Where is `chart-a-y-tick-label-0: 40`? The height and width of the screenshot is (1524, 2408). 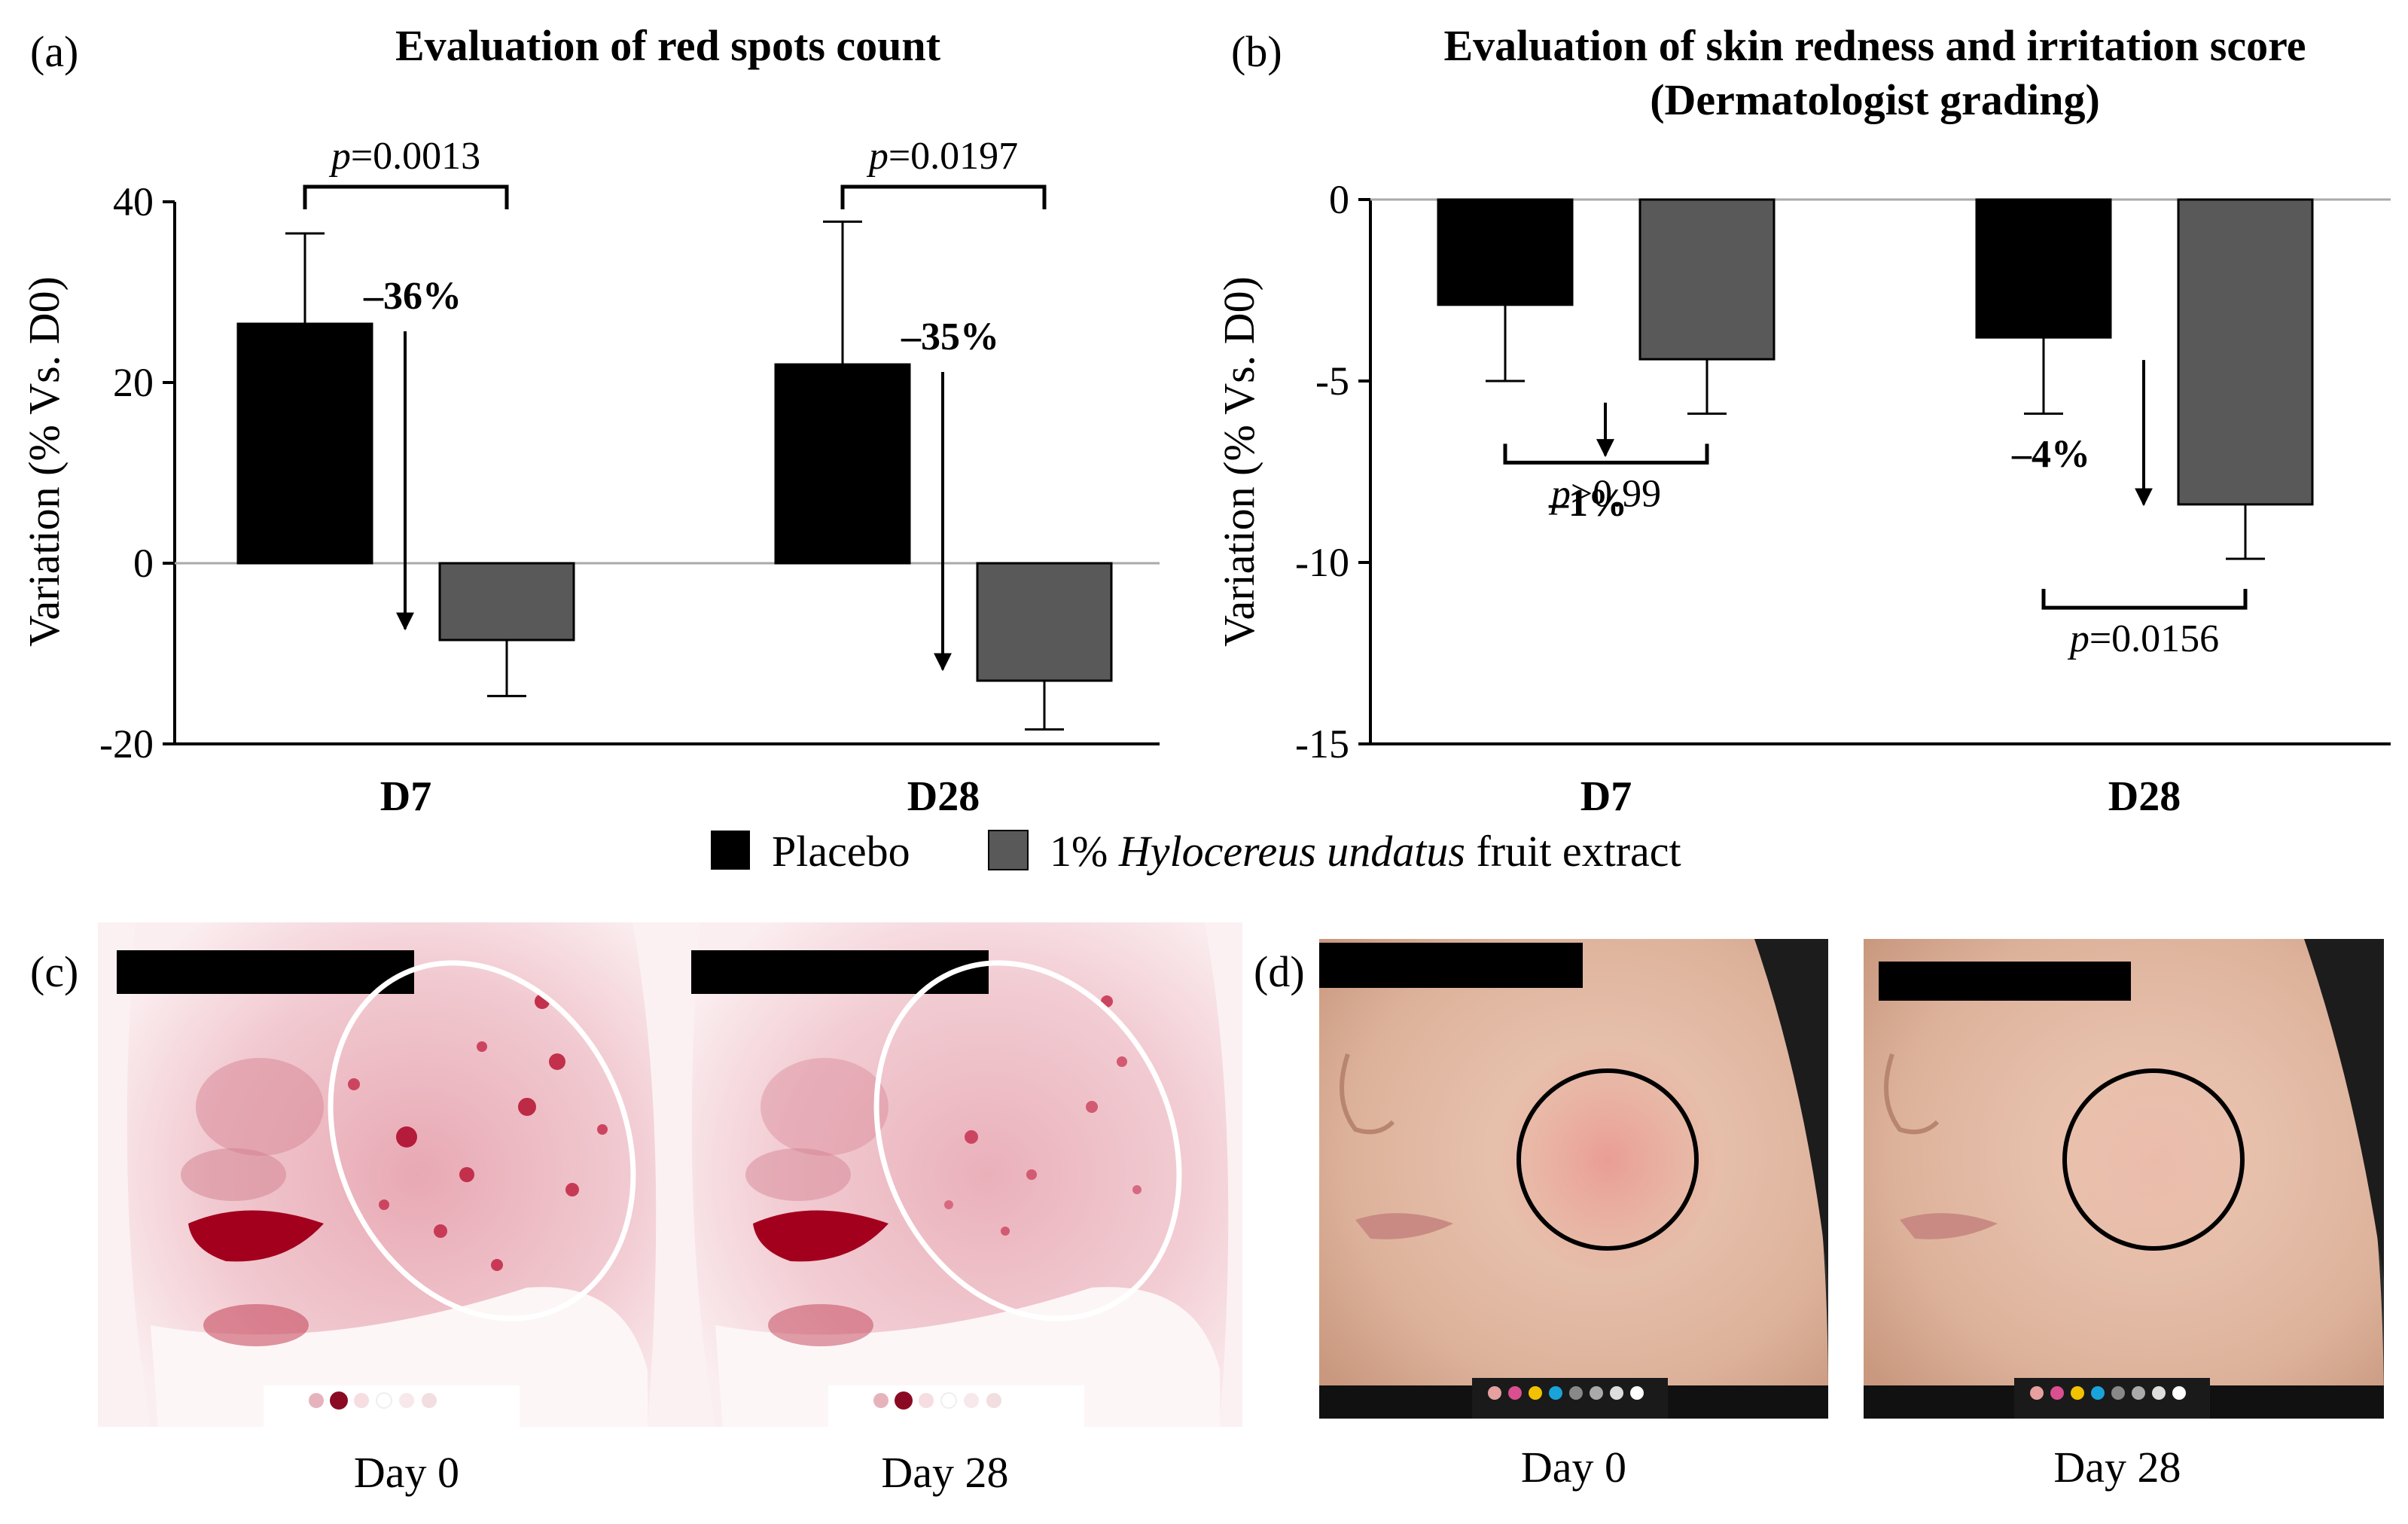
chart-a-y-tick-label-0: 40 is located at coordinates (133, 201).